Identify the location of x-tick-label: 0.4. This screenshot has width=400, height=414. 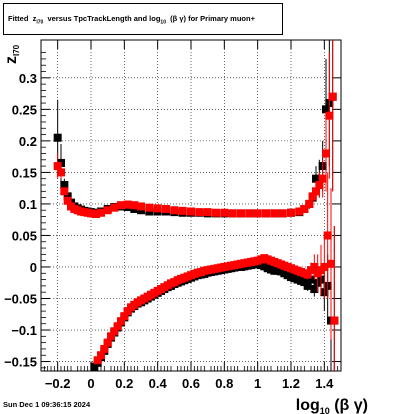
(158, 383).